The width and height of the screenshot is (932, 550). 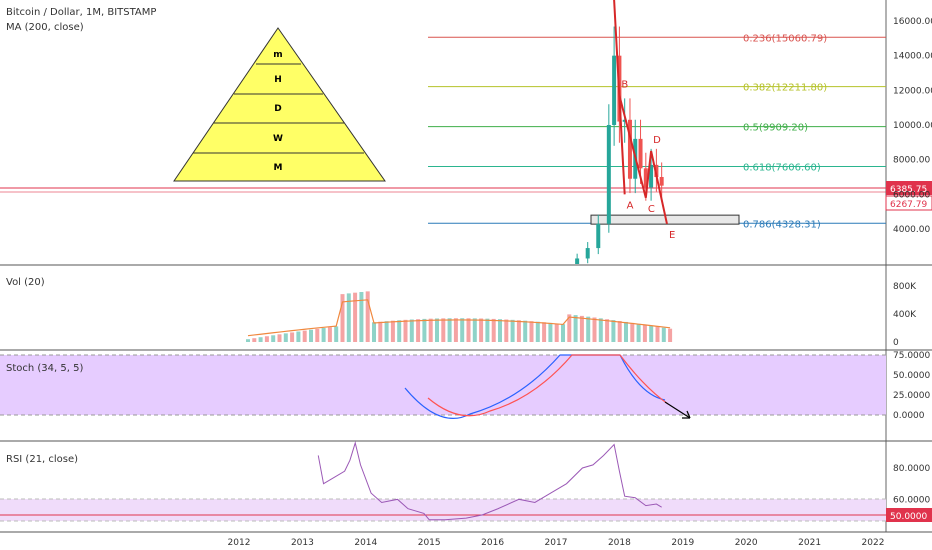 What do you see at coordinates (746, 543) in the screenshot?
I see `time-tick-label: 2020` at bounding box center [746, 543].